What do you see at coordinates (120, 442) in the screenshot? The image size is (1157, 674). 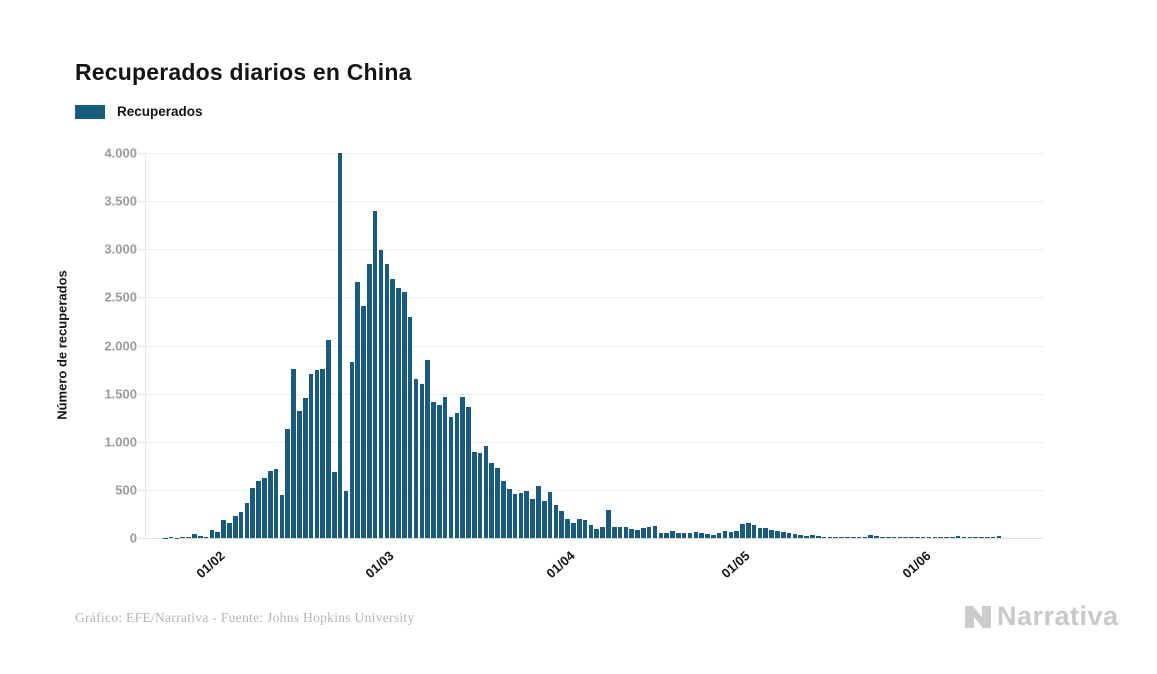 I see `y-tick-label: 1.000` at bounding box center [120, 442].